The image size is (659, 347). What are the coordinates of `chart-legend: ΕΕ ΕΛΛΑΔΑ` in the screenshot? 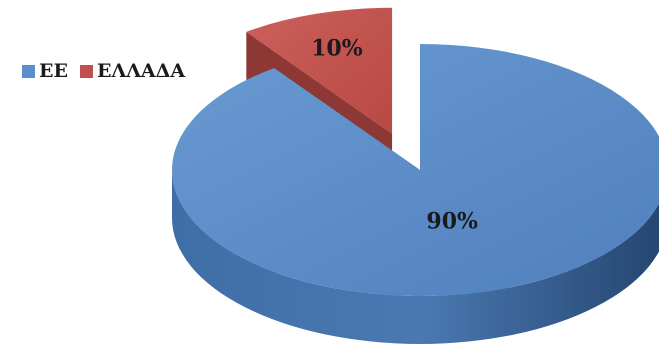 It's located at (109, 71).